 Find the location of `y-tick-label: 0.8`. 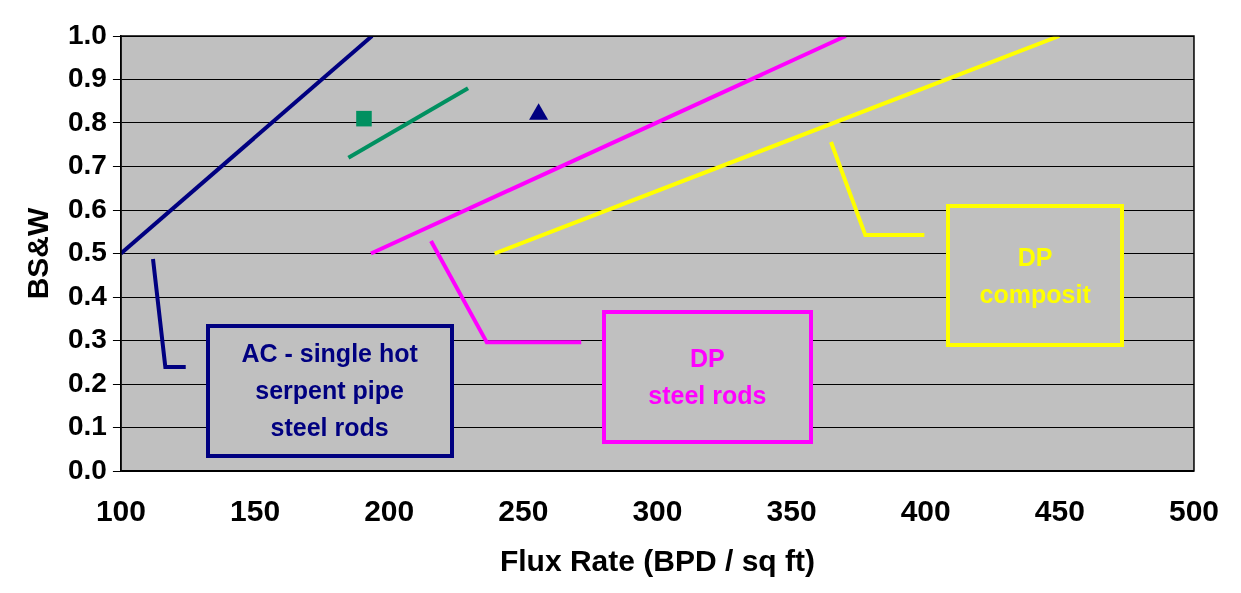

y-tick-label: 0.8 is located at coordinates (87, 121).